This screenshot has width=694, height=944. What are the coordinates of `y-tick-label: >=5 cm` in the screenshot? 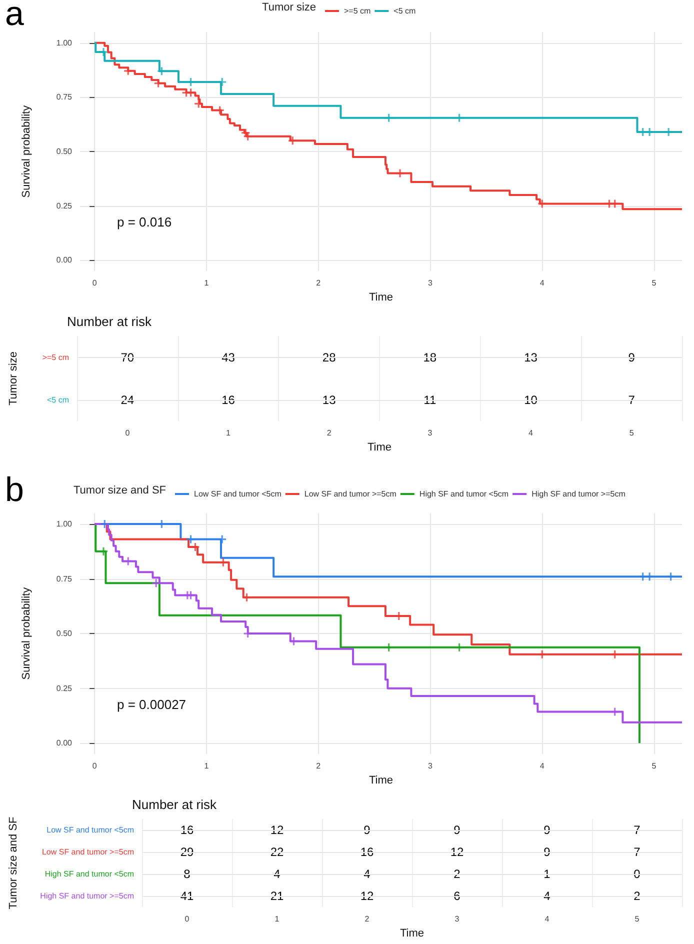 It's located at (56, 357).